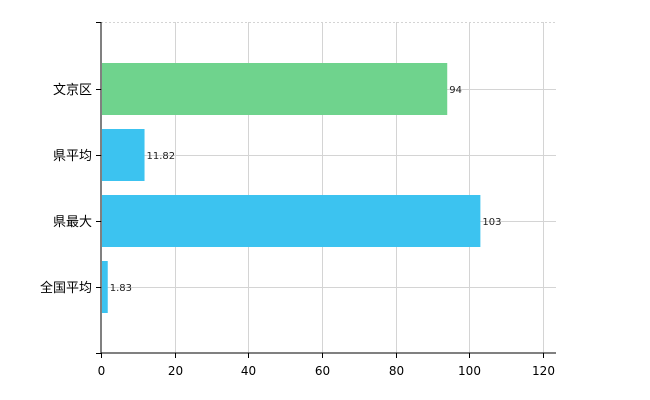 The image size is (650, 400). What do you see at coordinates (72, 156) in the screenshot?
I see `category-label-1: 県平均` at bounding box center [72, 156].